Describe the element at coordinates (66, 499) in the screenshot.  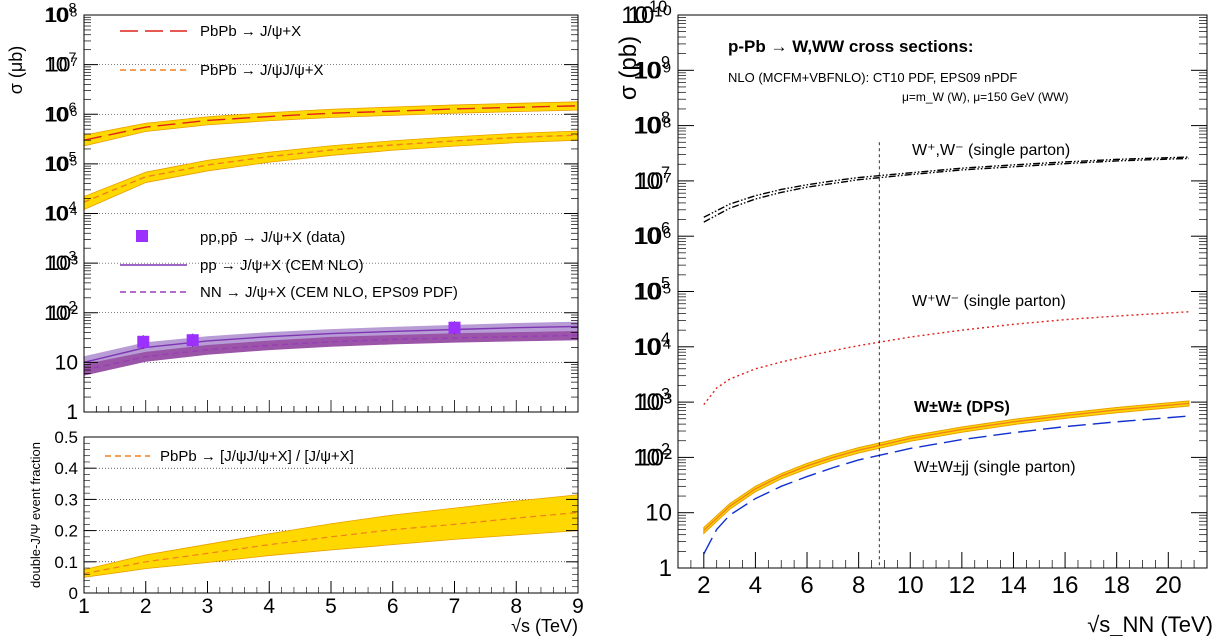
I see `y-tick-label: 0.3` at that location.